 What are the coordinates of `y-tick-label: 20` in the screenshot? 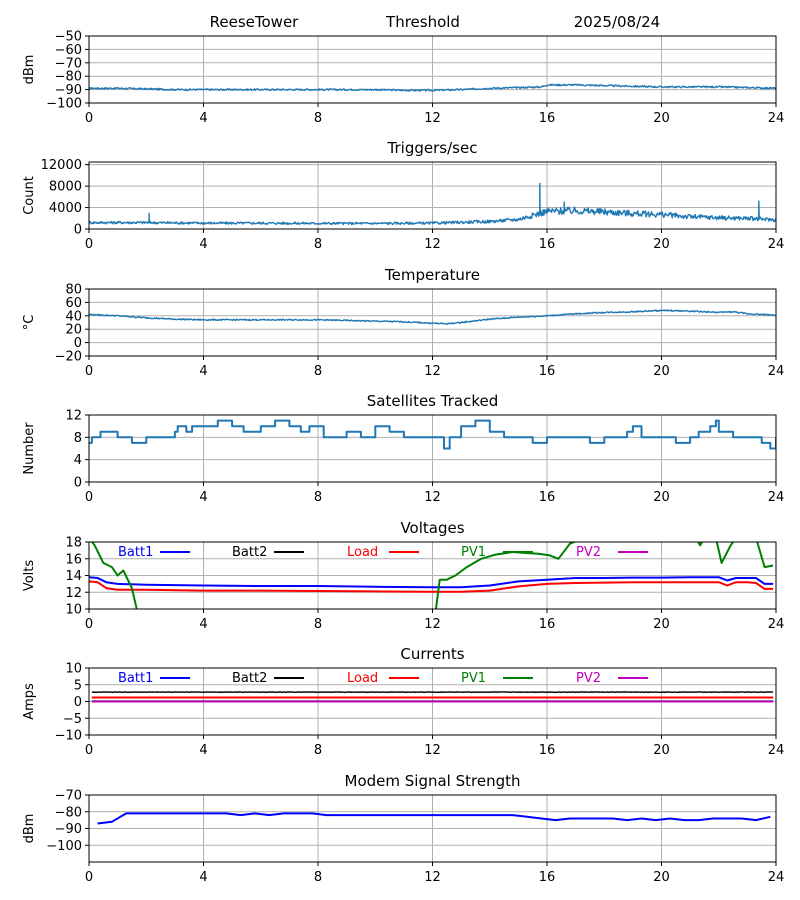 It's located at (73, 330).